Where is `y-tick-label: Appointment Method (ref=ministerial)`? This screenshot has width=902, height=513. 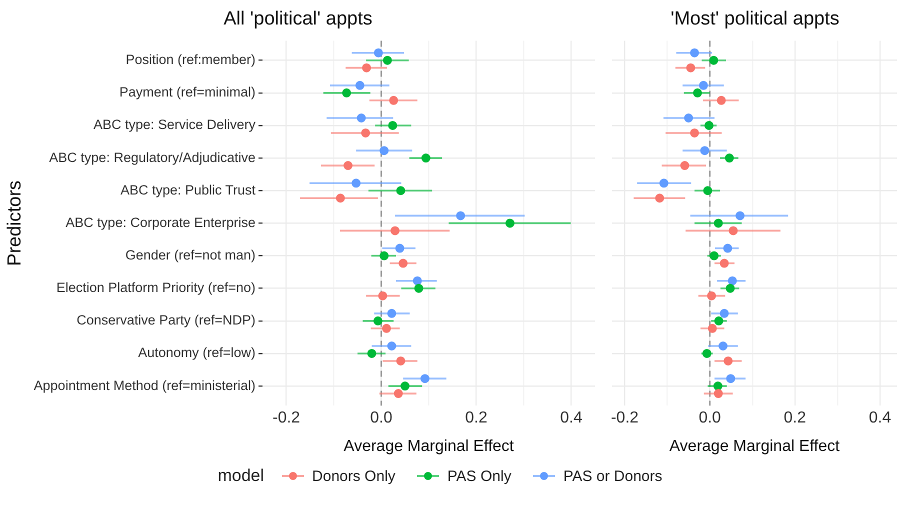 y-tick-label: Appointment Method (ref=ministerial) is located at coordinates (145, 385).